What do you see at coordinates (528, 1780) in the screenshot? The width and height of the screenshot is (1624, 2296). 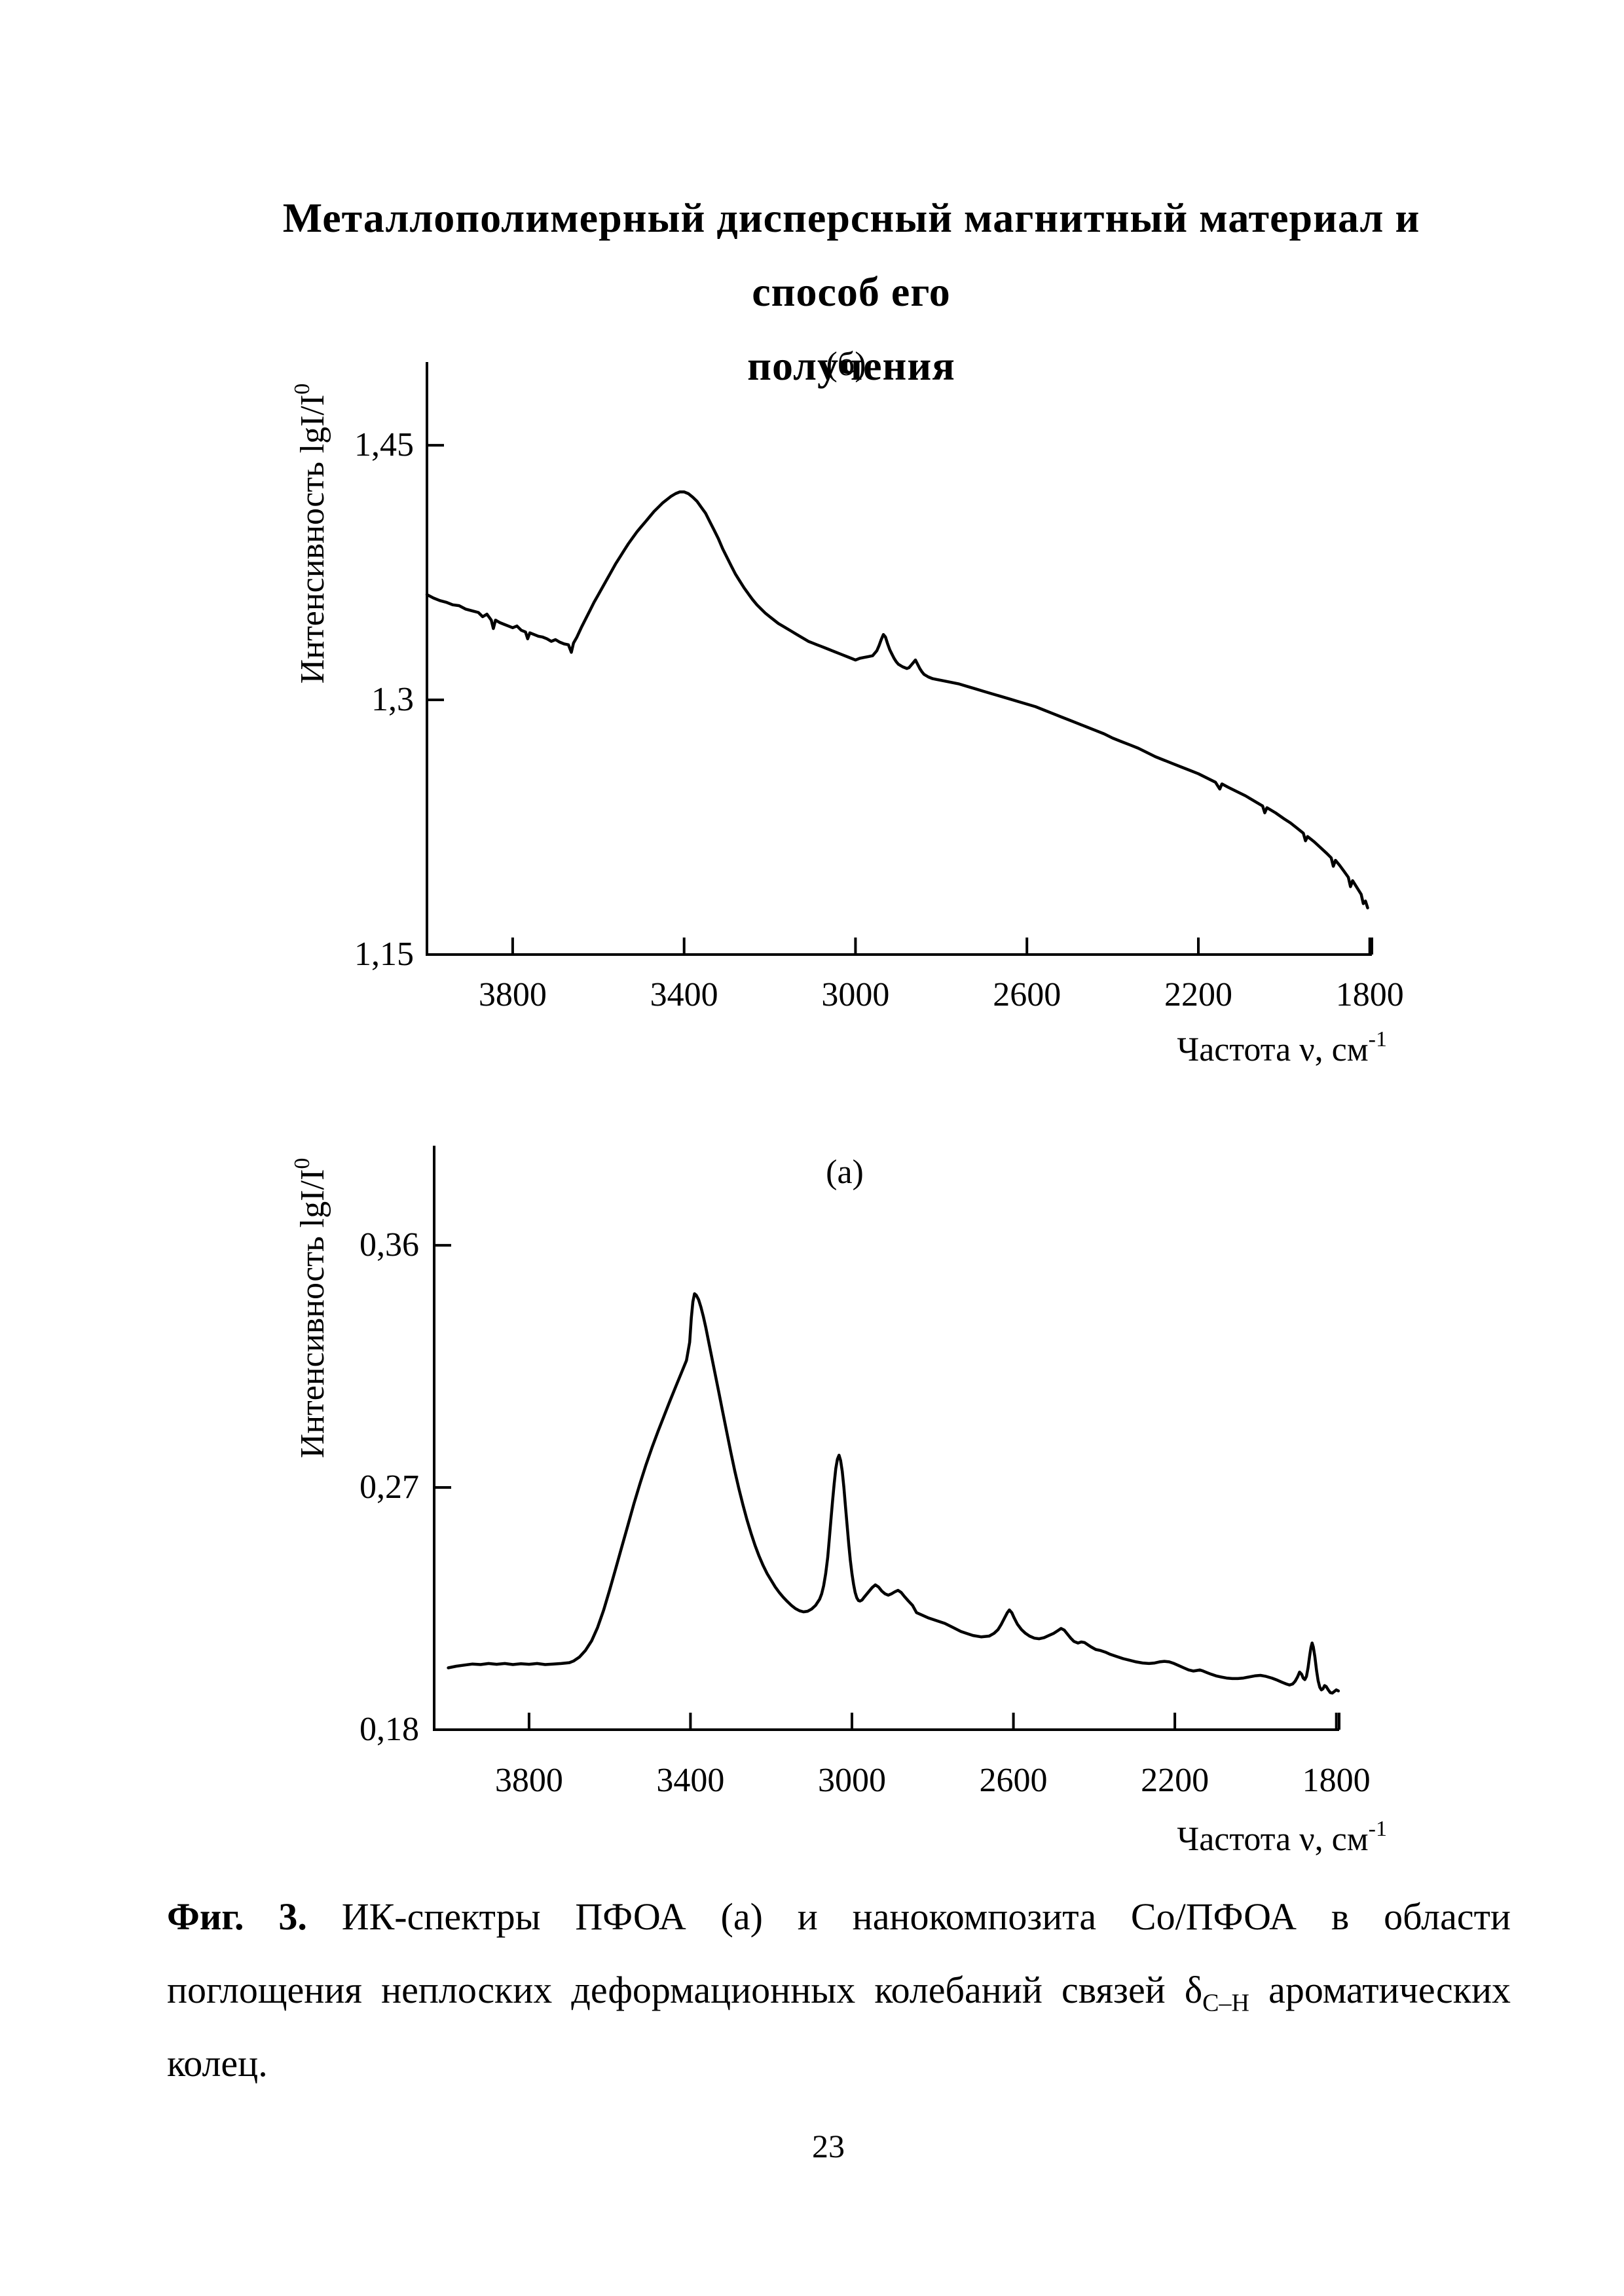 I see `chart-a-x-tick-label: 3800` at bounding box center [528, 1780].